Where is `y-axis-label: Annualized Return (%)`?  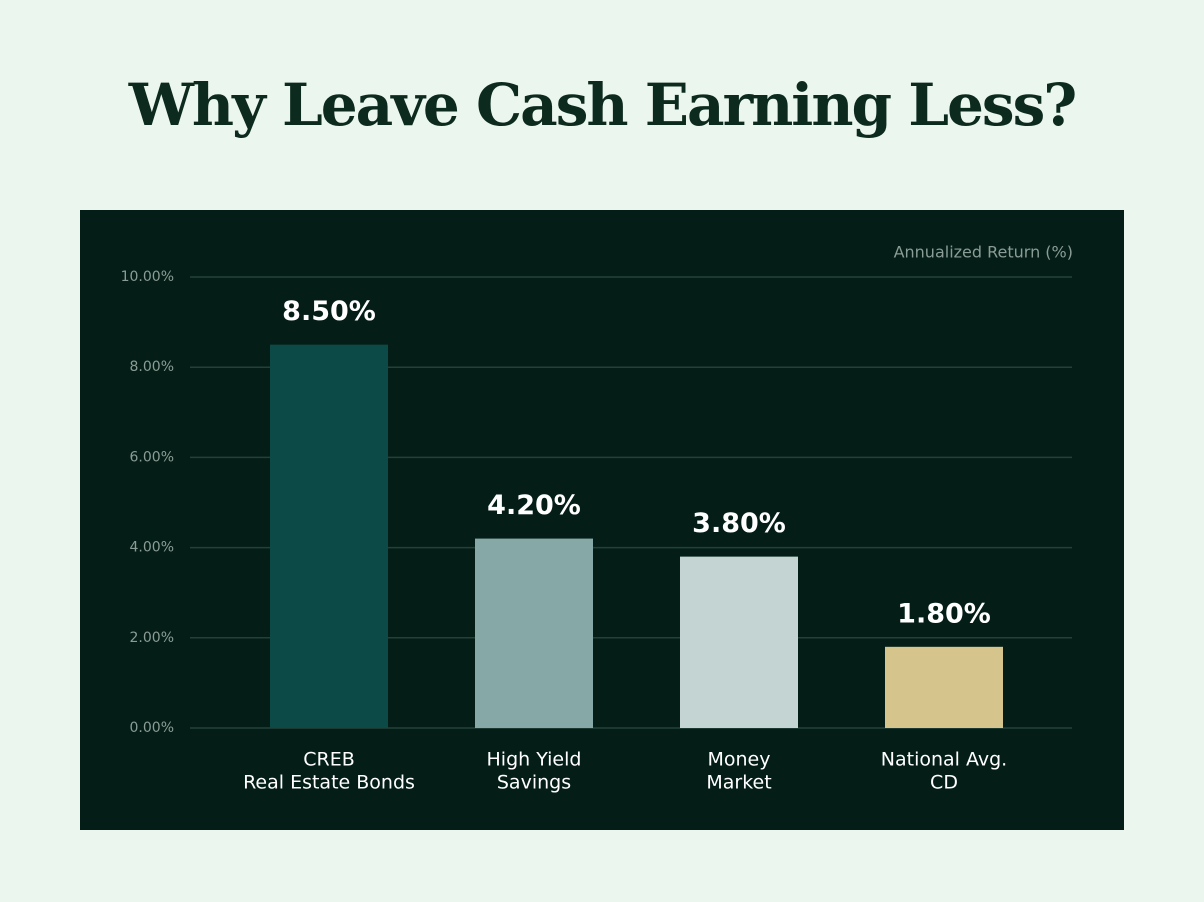 y-axis-label: Annualized Return (%) is located at coordinates (983, 252).